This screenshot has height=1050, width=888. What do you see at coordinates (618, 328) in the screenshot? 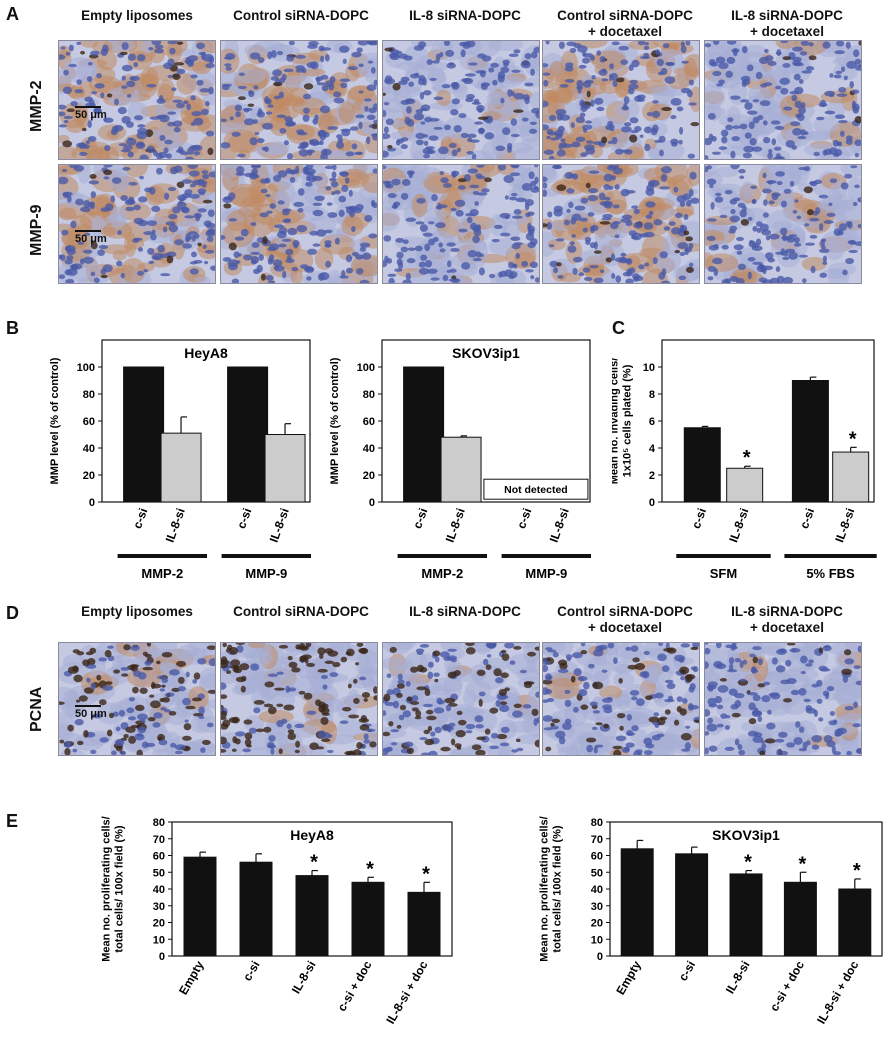
I see `panel-label-c: C` at bounding box center [618, 328].